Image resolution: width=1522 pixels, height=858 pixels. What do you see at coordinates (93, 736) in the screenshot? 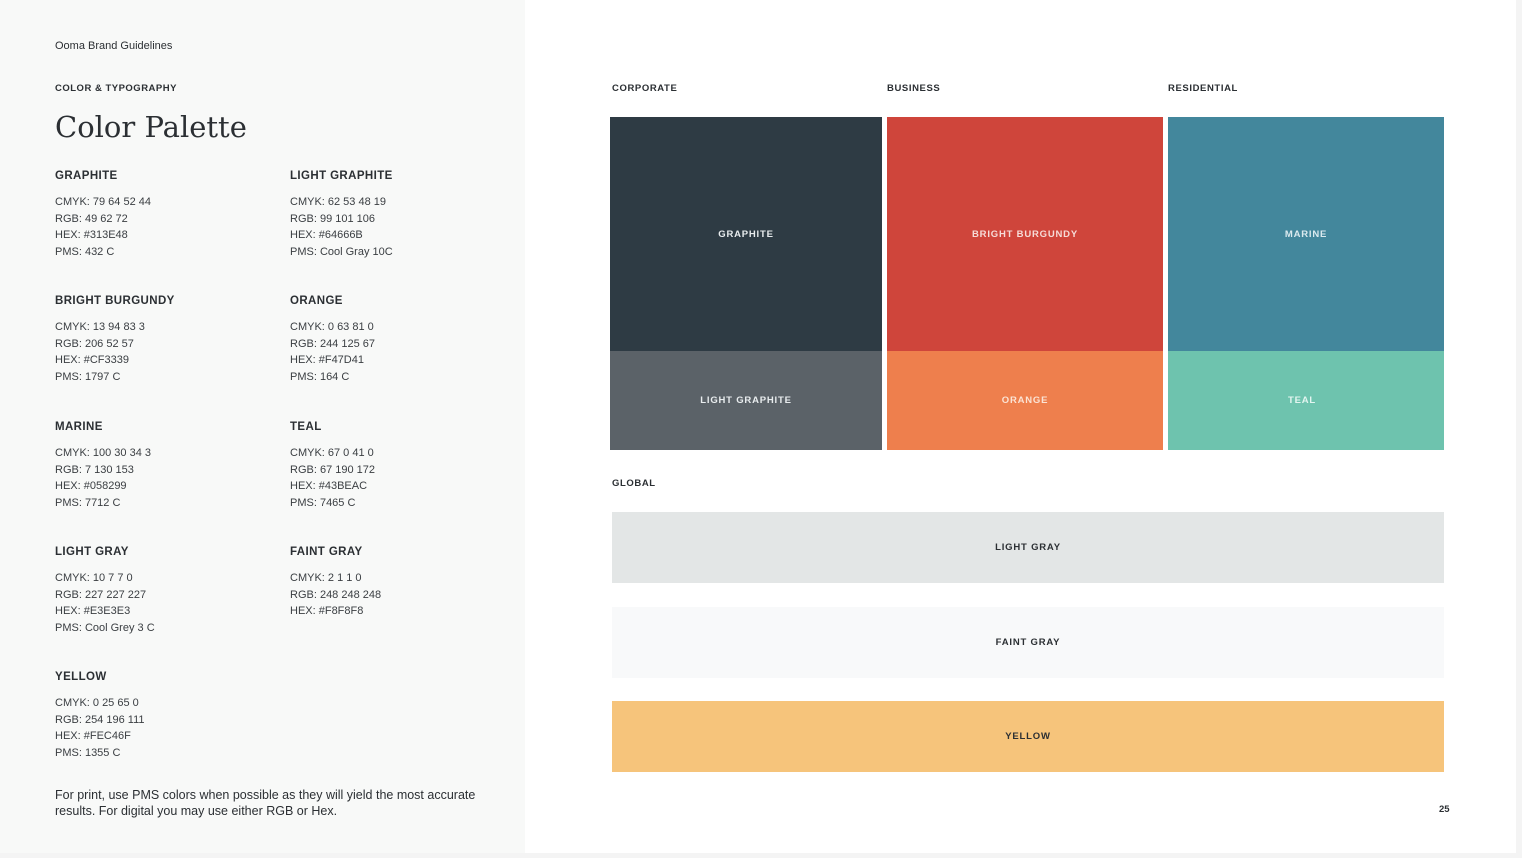
I see `spec-hex: HEX: #FEC46F` at bounding box center [93, 736].